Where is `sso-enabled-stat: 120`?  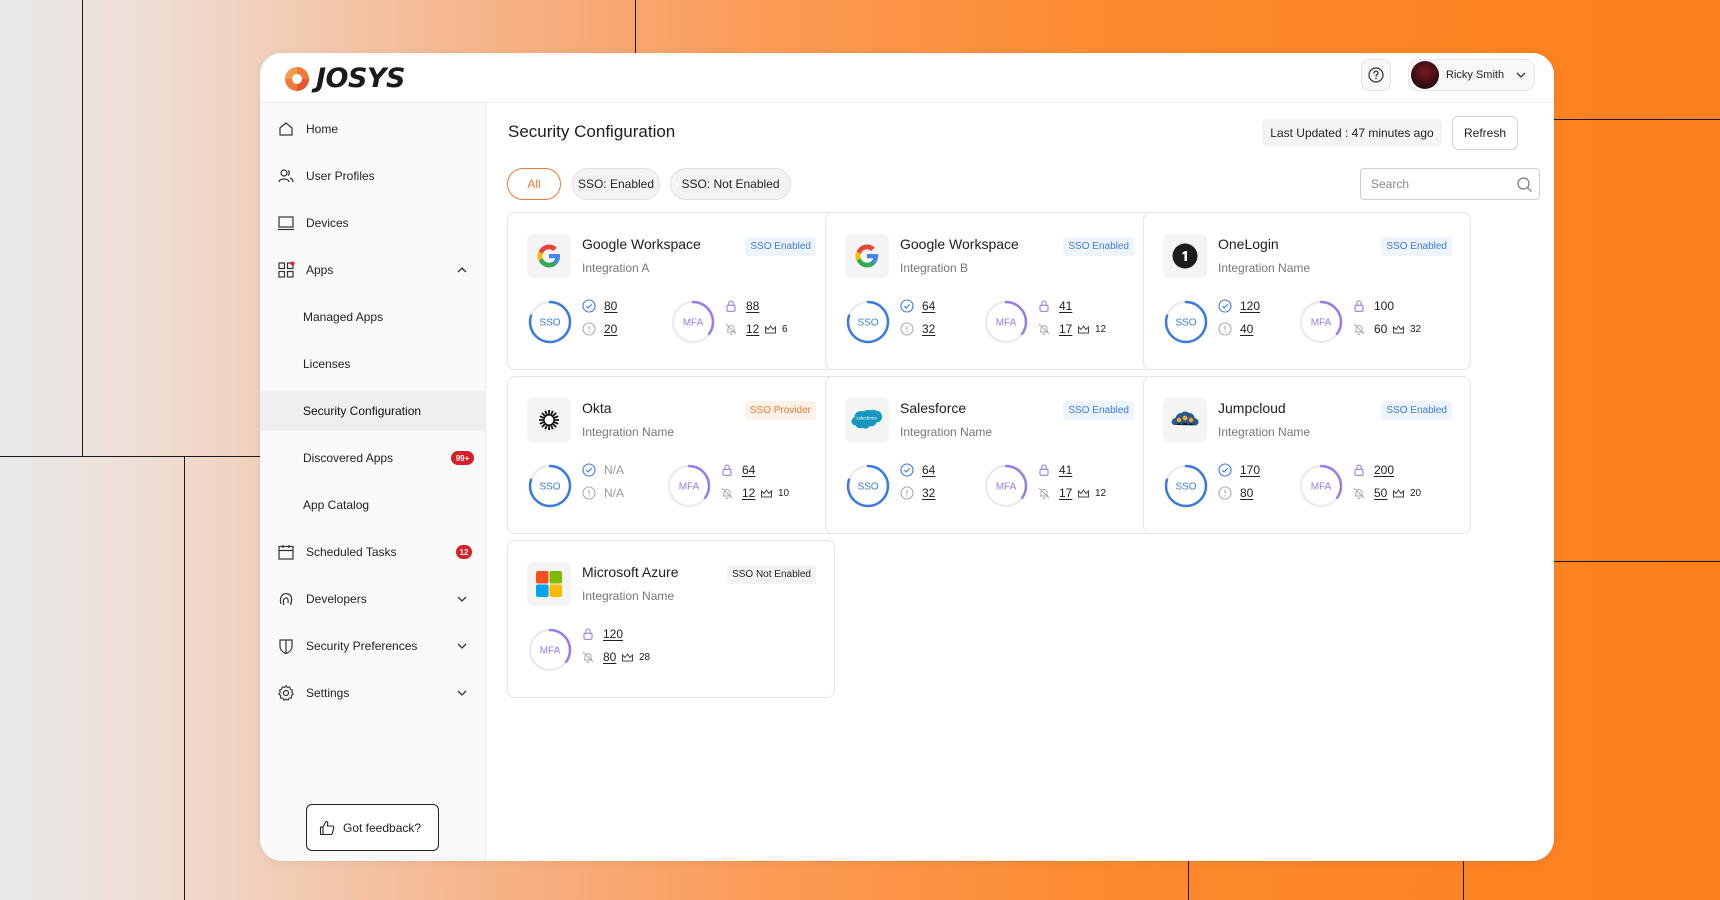
sso-enabled-stat: 120 is located at coordinates (1239, 306).